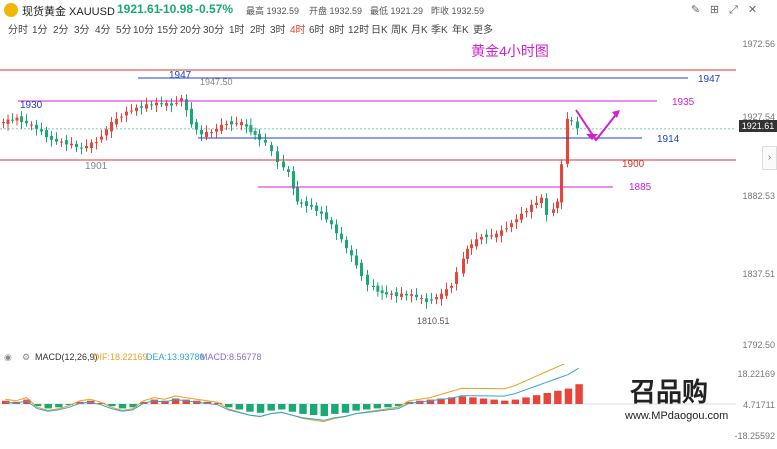 Image resolution: width=777 pixels, height=449 pixels. I want to click on macd-axis-label: 4.71711, so click(759, 405).